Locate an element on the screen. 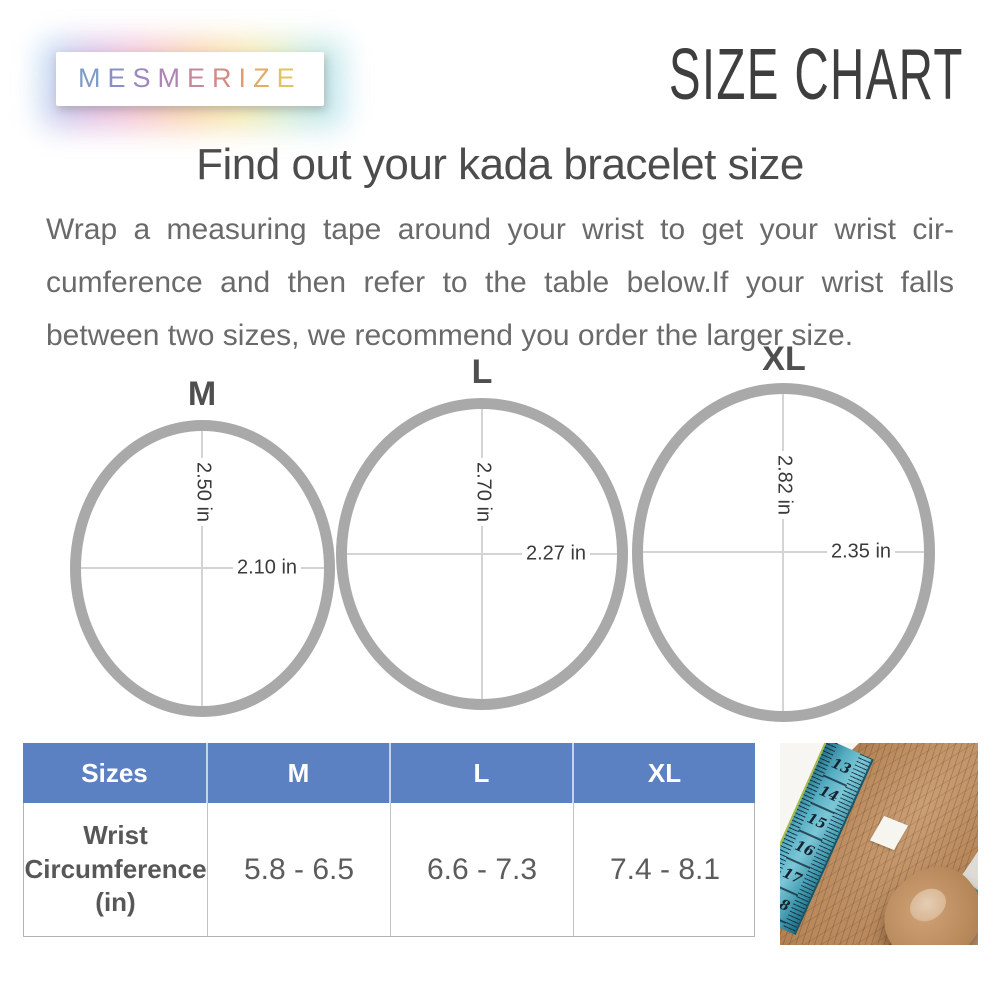 The height and width of the screenshot is (1000, 1000). logo-letter: R is located at coordinates (225, 78).